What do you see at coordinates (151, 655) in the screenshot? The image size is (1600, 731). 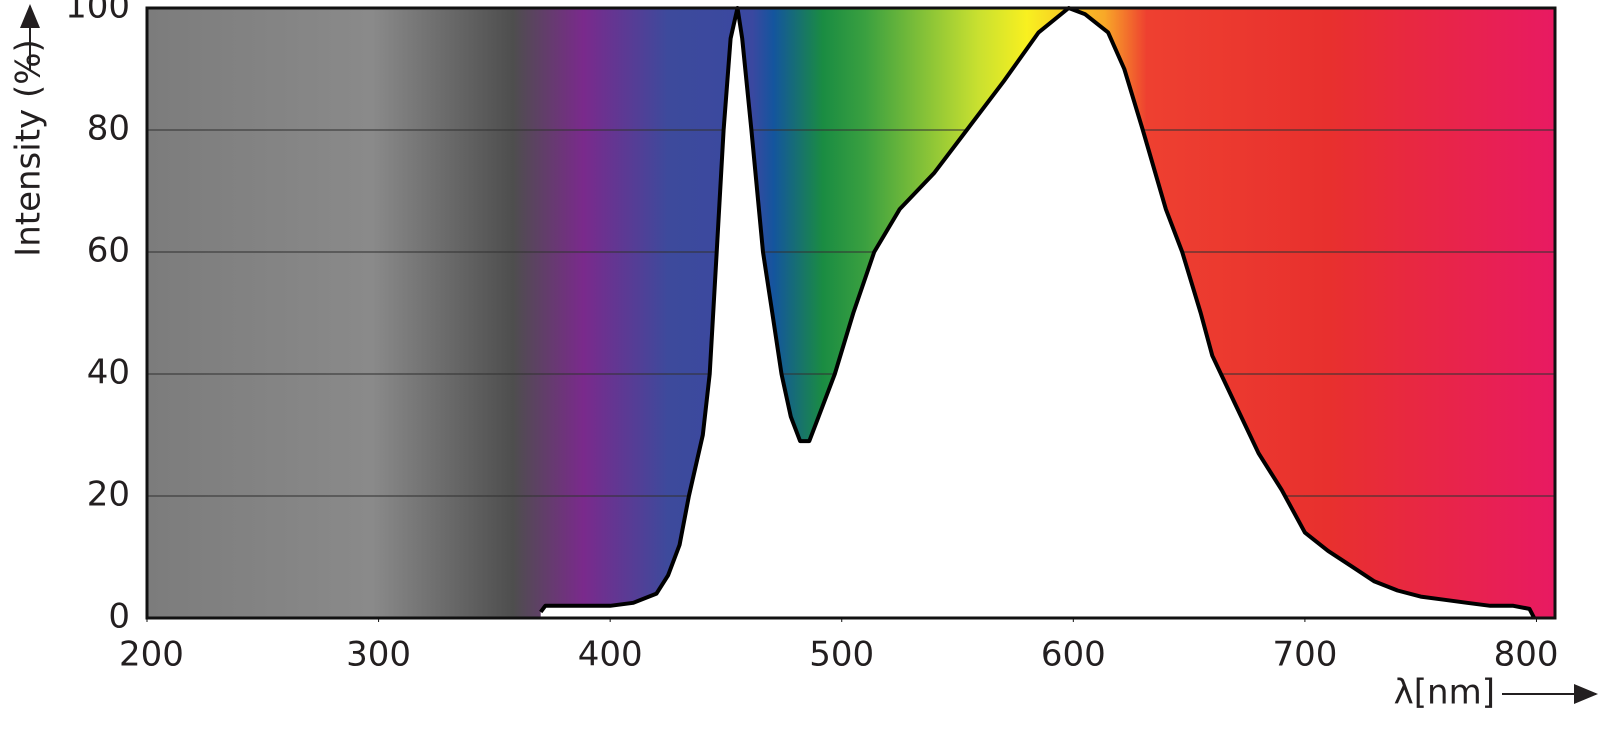 I see `x-tick-label: 200` at bounding box center [151, 655].